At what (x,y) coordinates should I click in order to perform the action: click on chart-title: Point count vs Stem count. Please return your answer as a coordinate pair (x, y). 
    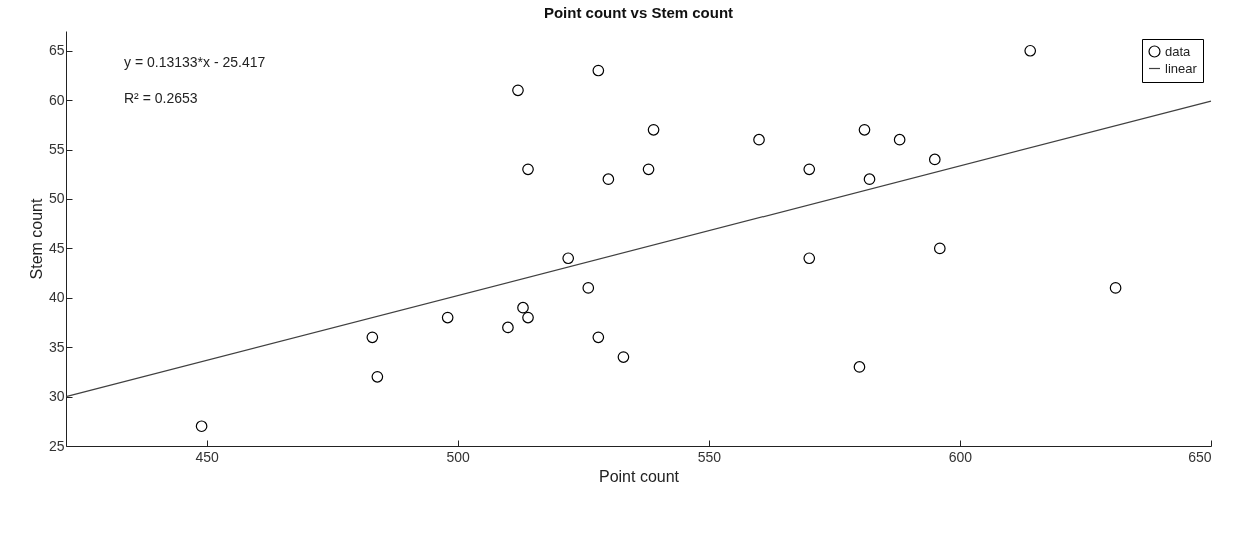
    Looking at the image, I should click on (638, 12).